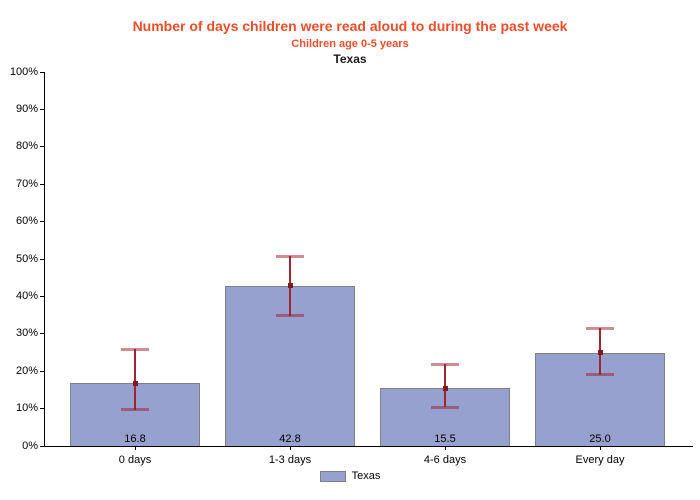 Image resolution: width=700 pixels, height=500 pixels. I want to click on y-axis-tick-label: 40%, so click(26, 295).